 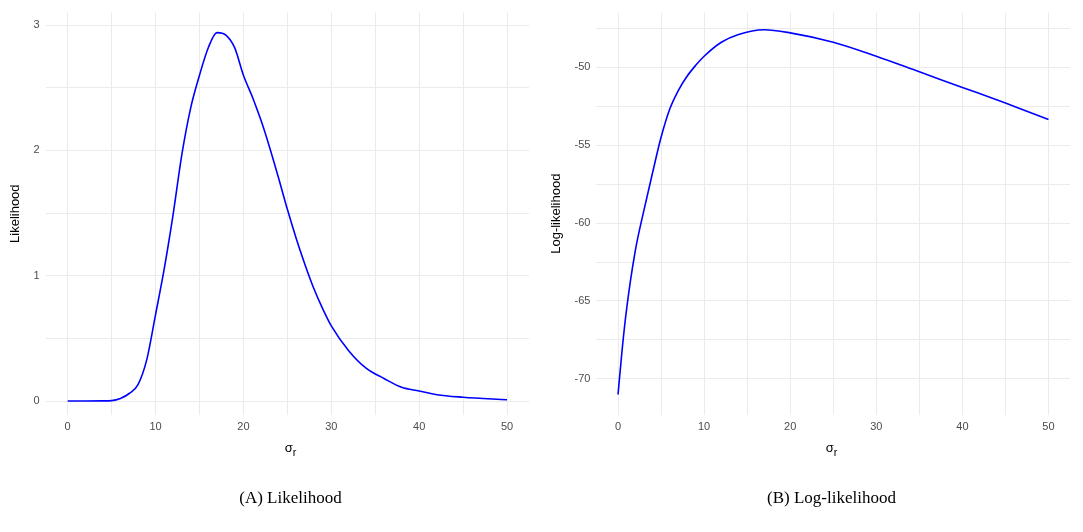 I want to click on y-tick-label: -55, so click(x=582, y=144).